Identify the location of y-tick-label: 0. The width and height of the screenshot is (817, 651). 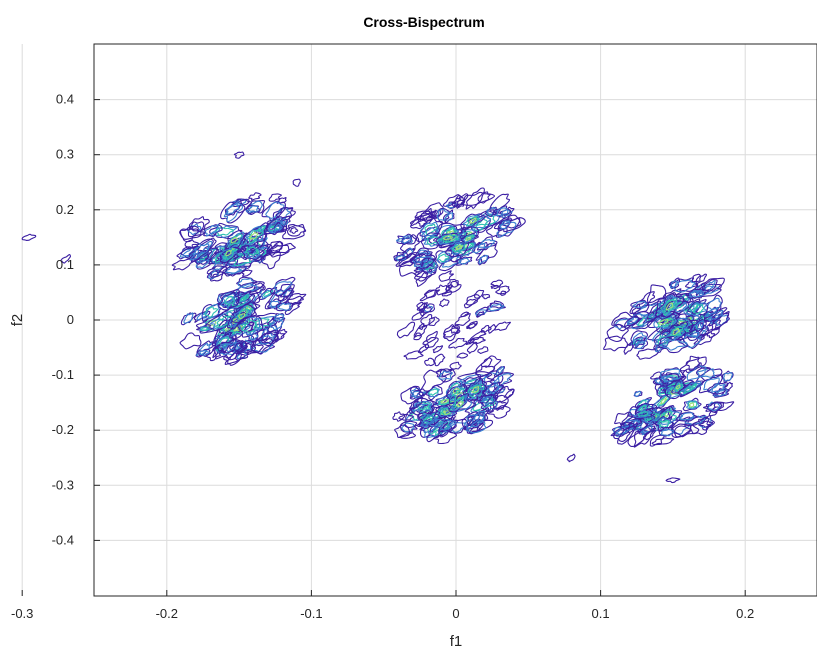
(70, 319).